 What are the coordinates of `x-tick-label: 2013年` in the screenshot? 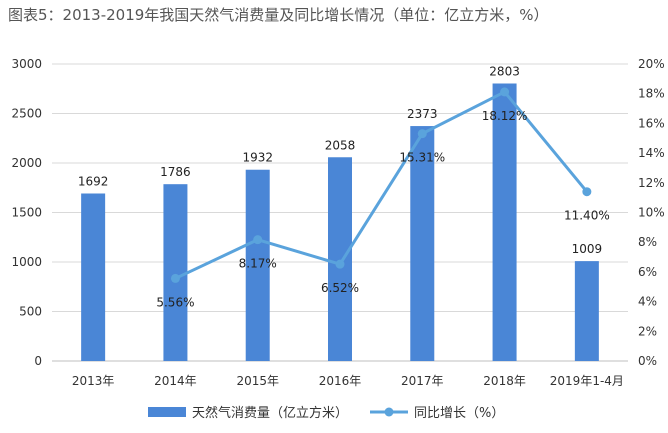 It's located at (93, 381).